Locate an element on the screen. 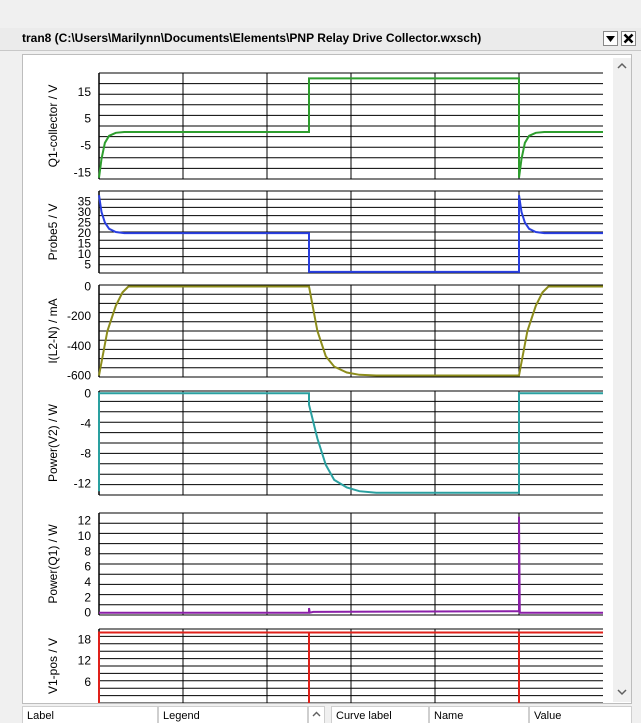 The height and width of the screenshot is (723, 641). close-icon is located at coordinates (628, 38).